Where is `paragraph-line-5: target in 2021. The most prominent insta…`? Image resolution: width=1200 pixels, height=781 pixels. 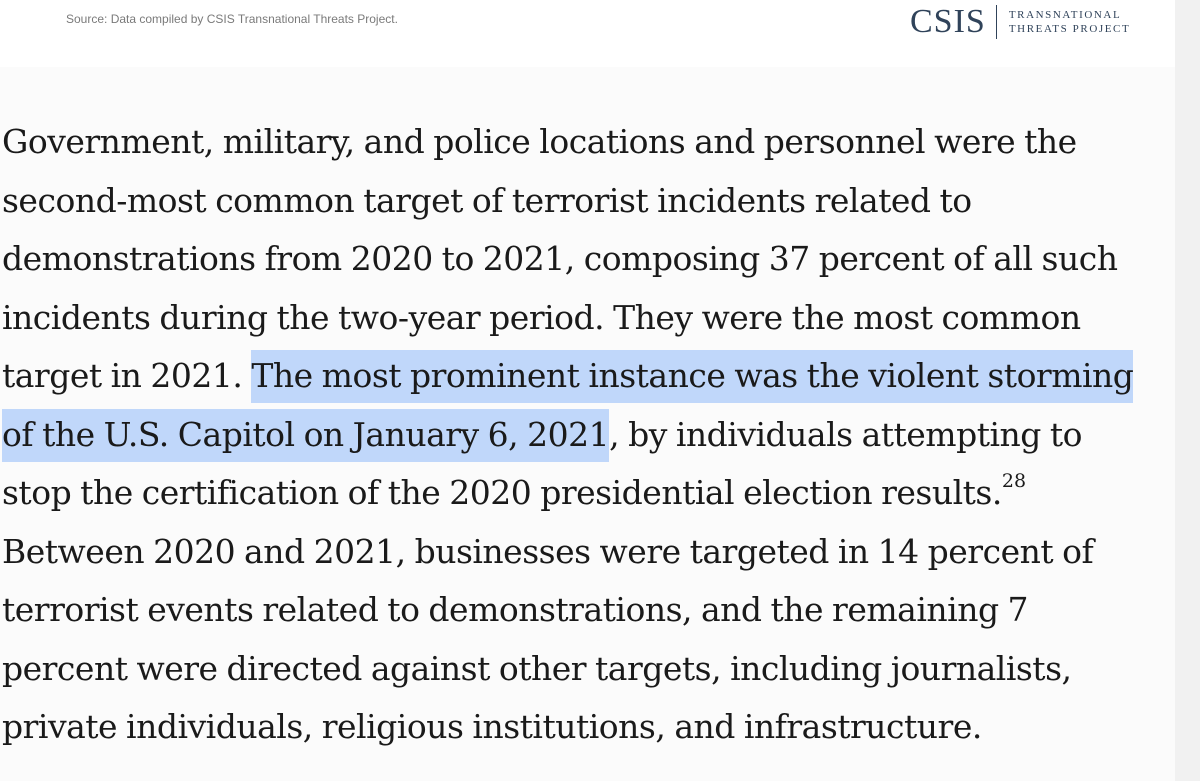
paragraph-line-5: target in 2021. The most prominent insta… is located at coordinates (587, 376).